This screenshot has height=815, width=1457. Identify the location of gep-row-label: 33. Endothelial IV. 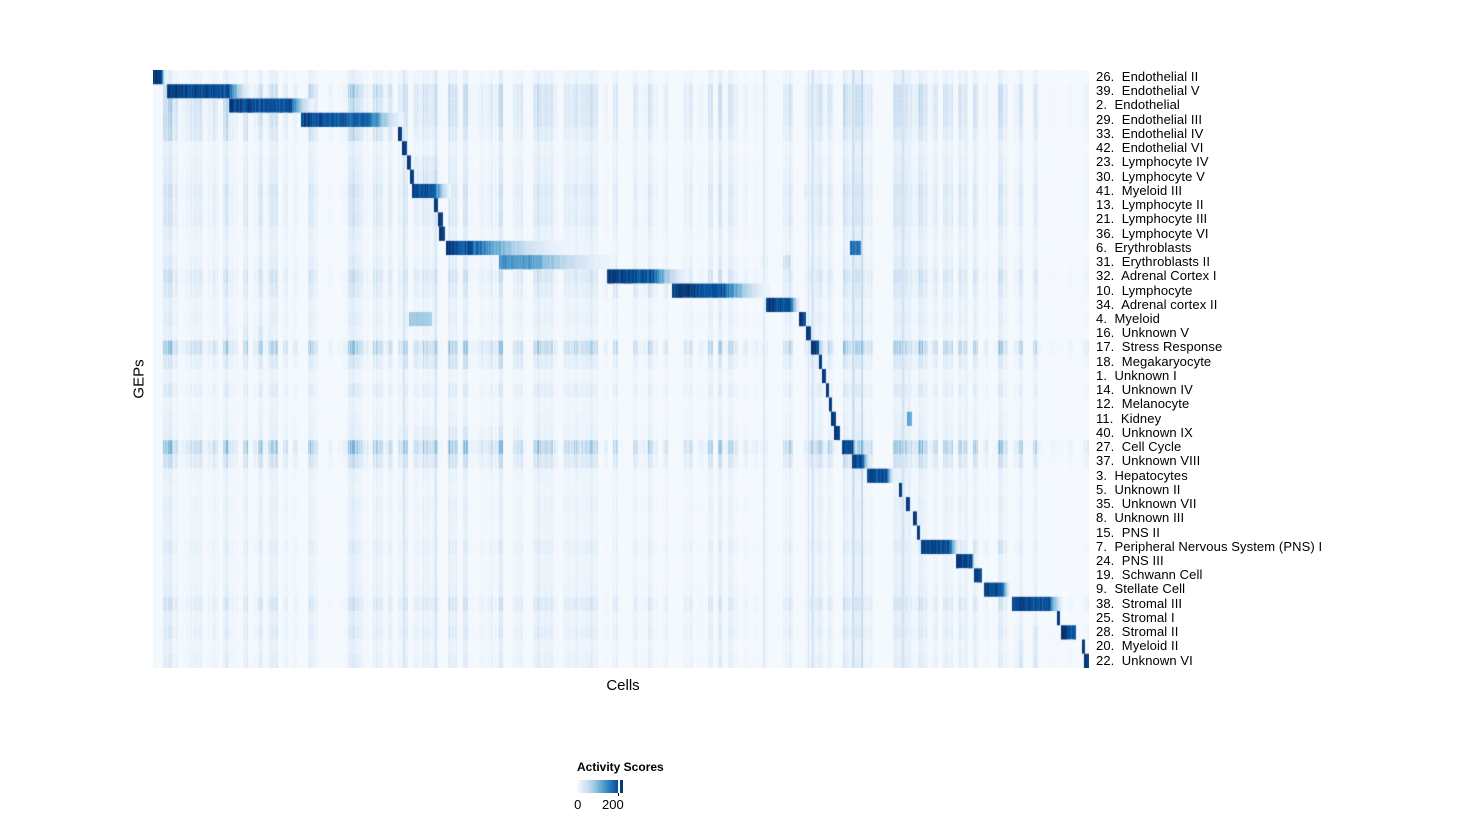
(1150, 133).